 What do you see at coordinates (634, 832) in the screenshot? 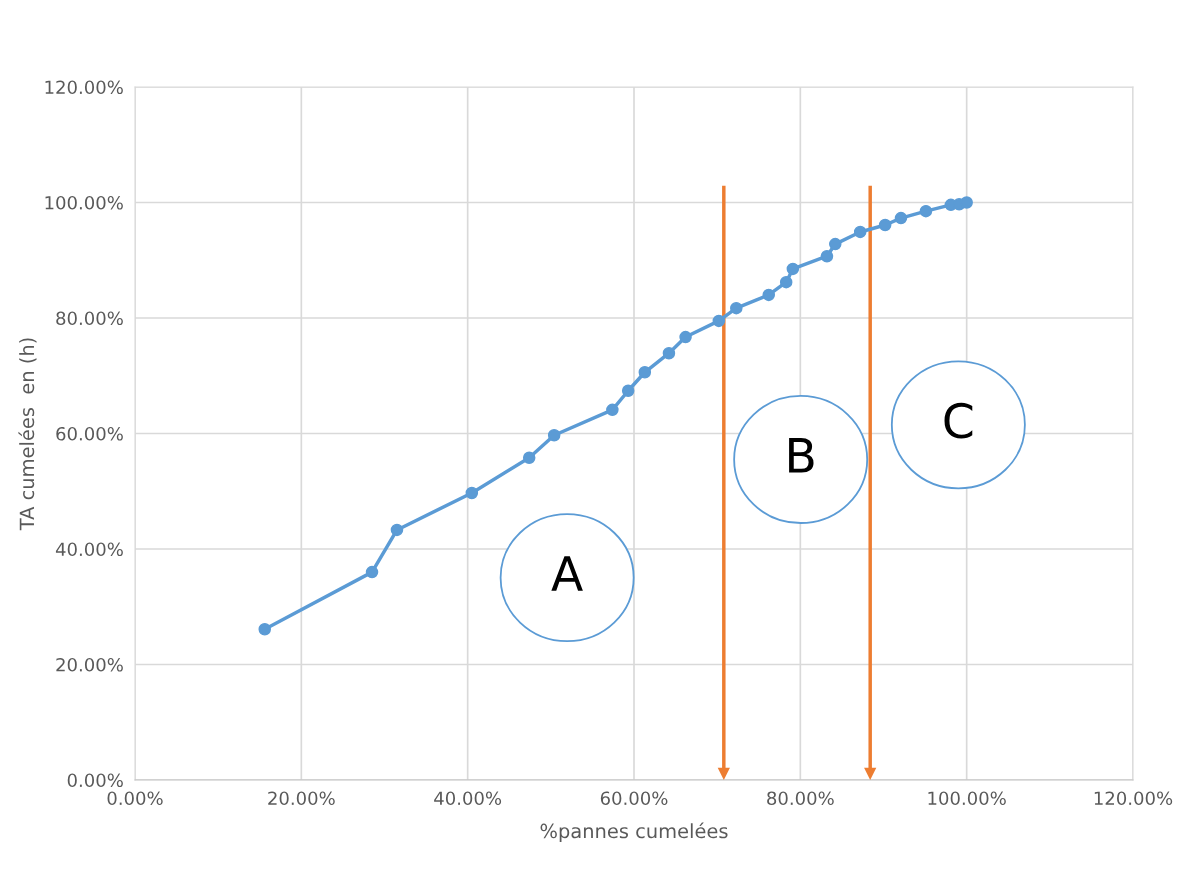
I see `x-axis-title: %pannes cumelées` at bounding box center [634, 832].